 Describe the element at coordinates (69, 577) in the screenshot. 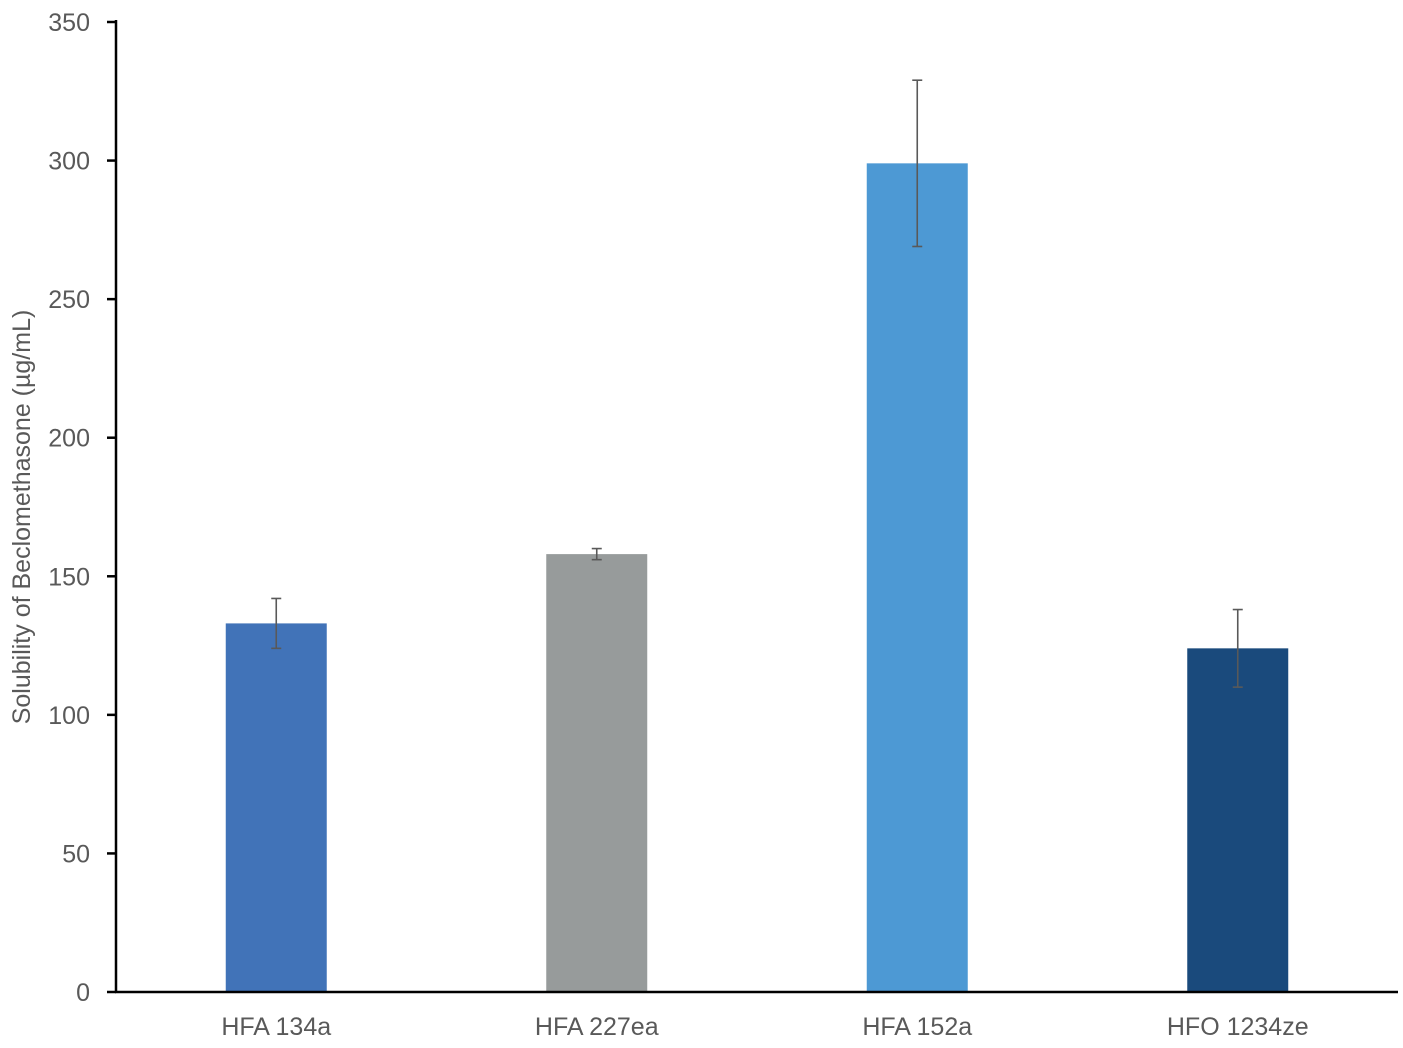

I see `y-tick-label: 150` at that location.